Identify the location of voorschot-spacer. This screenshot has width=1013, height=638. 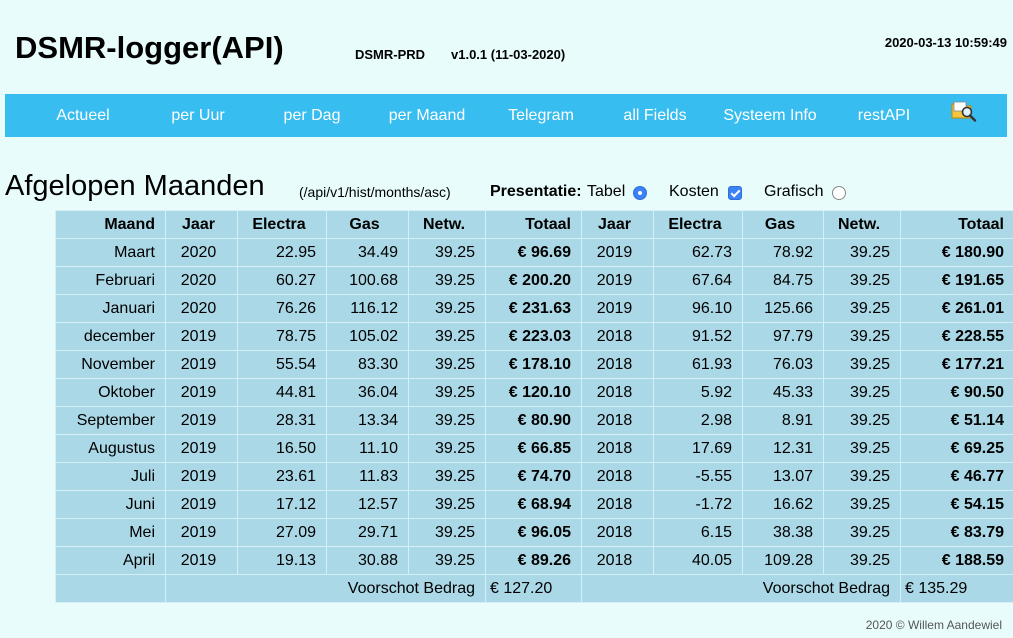
(110, 588).